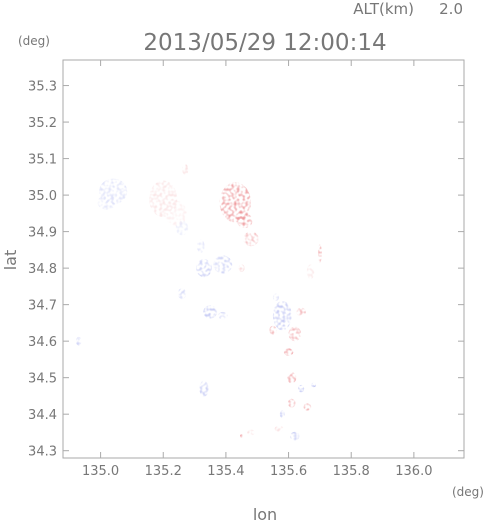 This screenshot has height=521, width=491. Describe the element at coordinates (42, 233) in the screenshot. I see `y-tick-label: 34.9` at that location.